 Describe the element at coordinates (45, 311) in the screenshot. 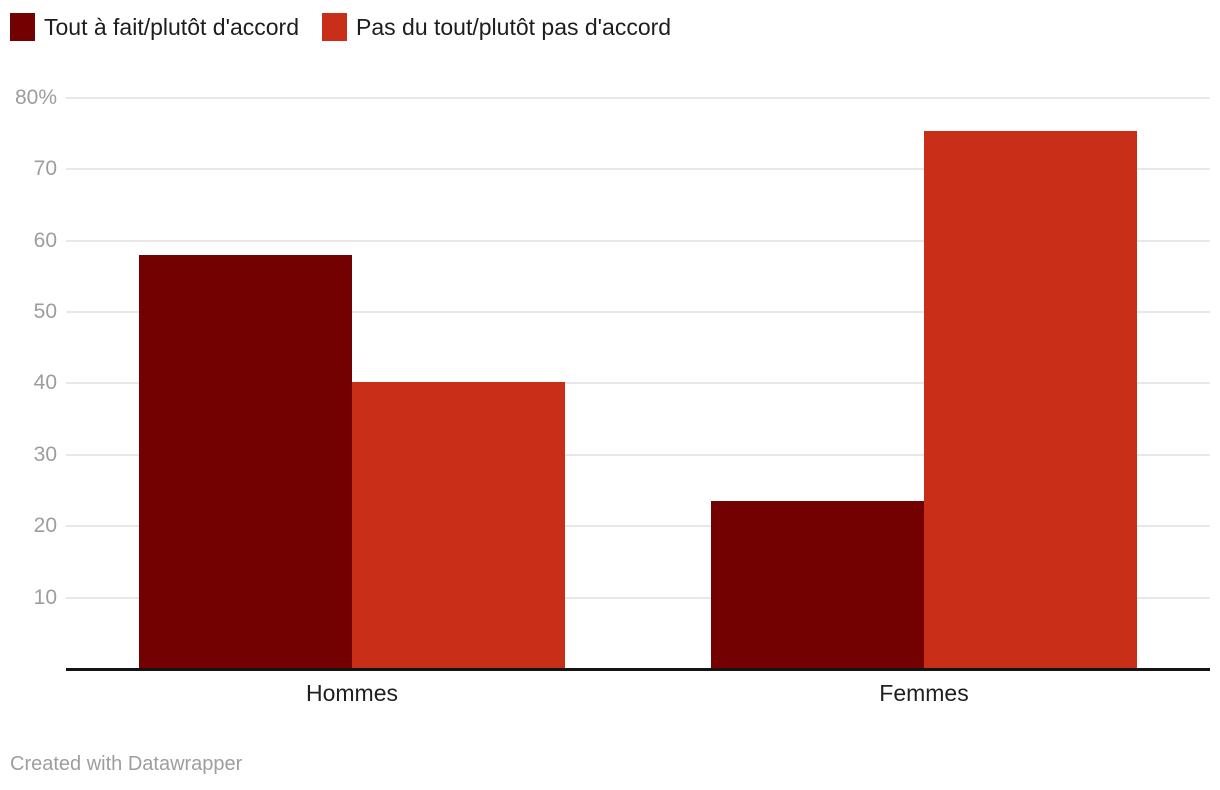

I see `y-tick-label-50: 50` at that location.